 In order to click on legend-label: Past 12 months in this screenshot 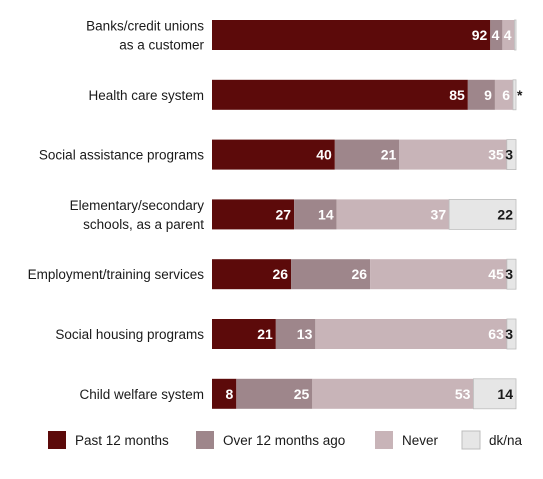, I will do `click(122, 440)`.